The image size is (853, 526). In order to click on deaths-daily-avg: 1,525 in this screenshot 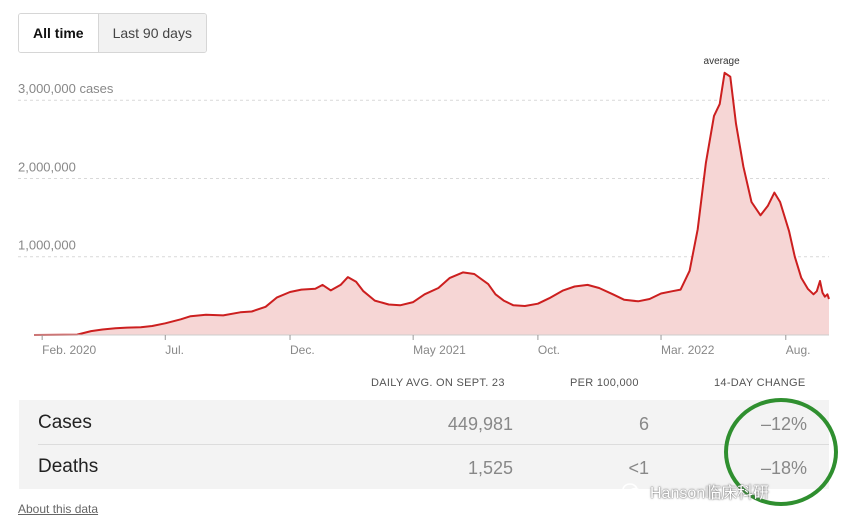, I will do `click(490, 468)`.